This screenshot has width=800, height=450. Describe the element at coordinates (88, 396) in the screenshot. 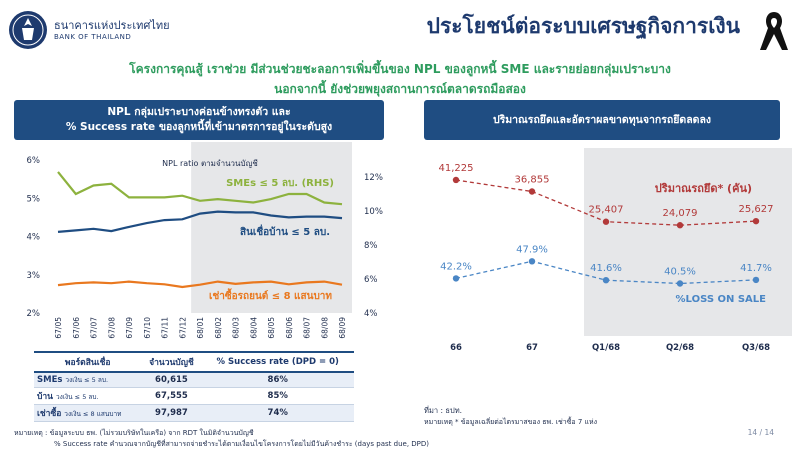

I see `table-cell-portfolio: บ้าน วงเงิน ≤ 5 ลบ.` at that location.